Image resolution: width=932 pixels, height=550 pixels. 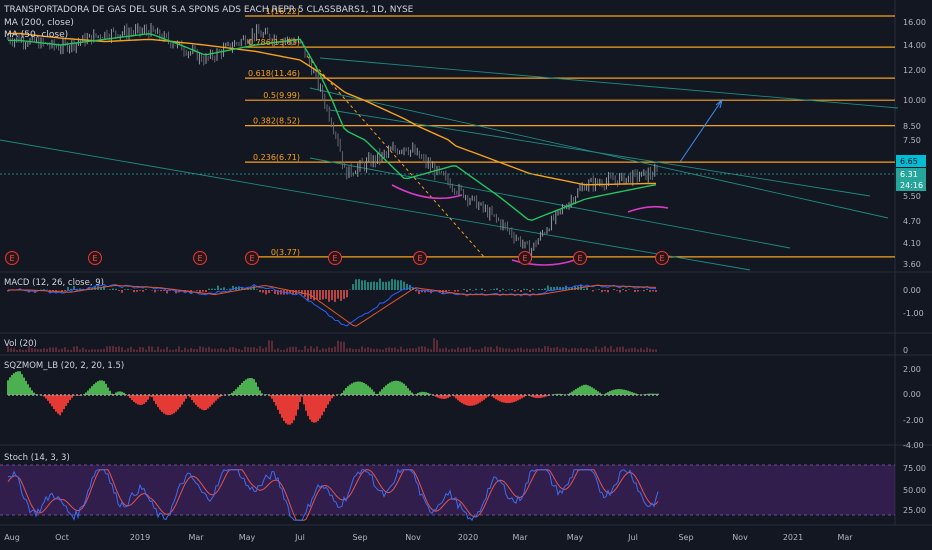 What do you see at coordinates (912, 290) in the screenshot?
I see `macd-tick: 0.00` at bounding box center [912, 290].